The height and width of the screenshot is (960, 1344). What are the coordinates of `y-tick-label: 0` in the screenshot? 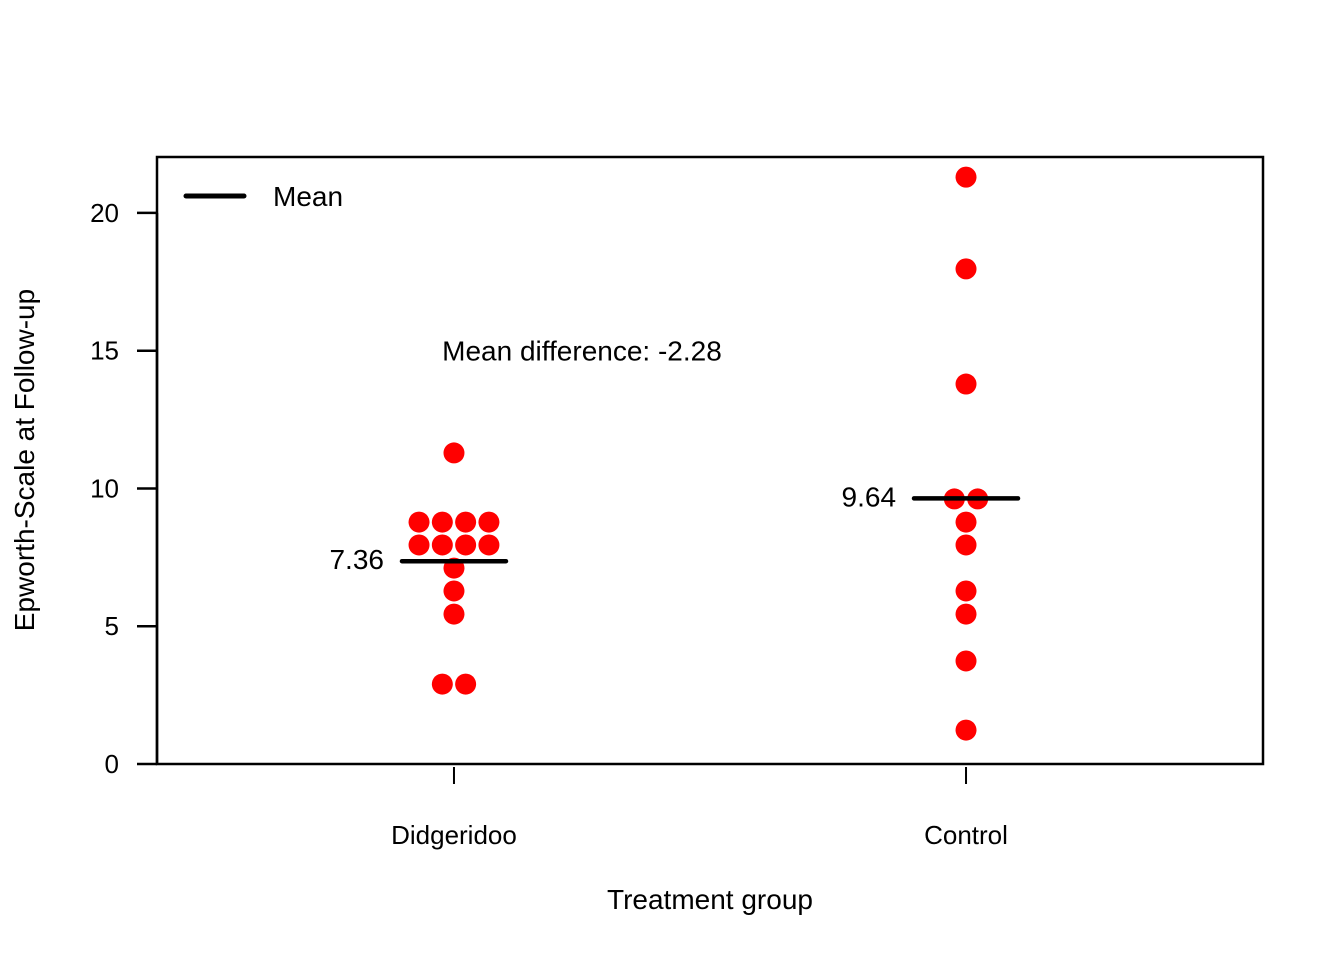 It's located at (112, 764).